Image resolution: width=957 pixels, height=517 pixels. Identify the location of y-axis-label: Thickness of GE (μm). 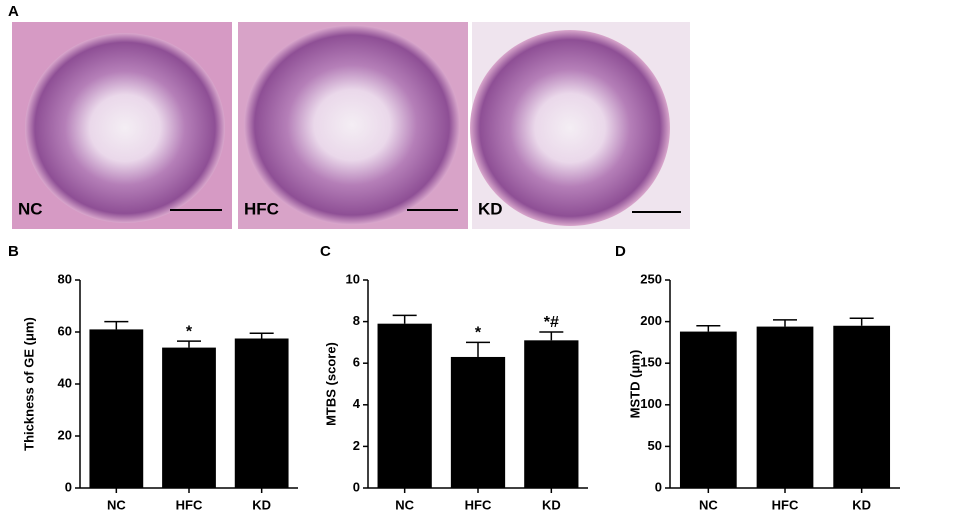
(28, 384).